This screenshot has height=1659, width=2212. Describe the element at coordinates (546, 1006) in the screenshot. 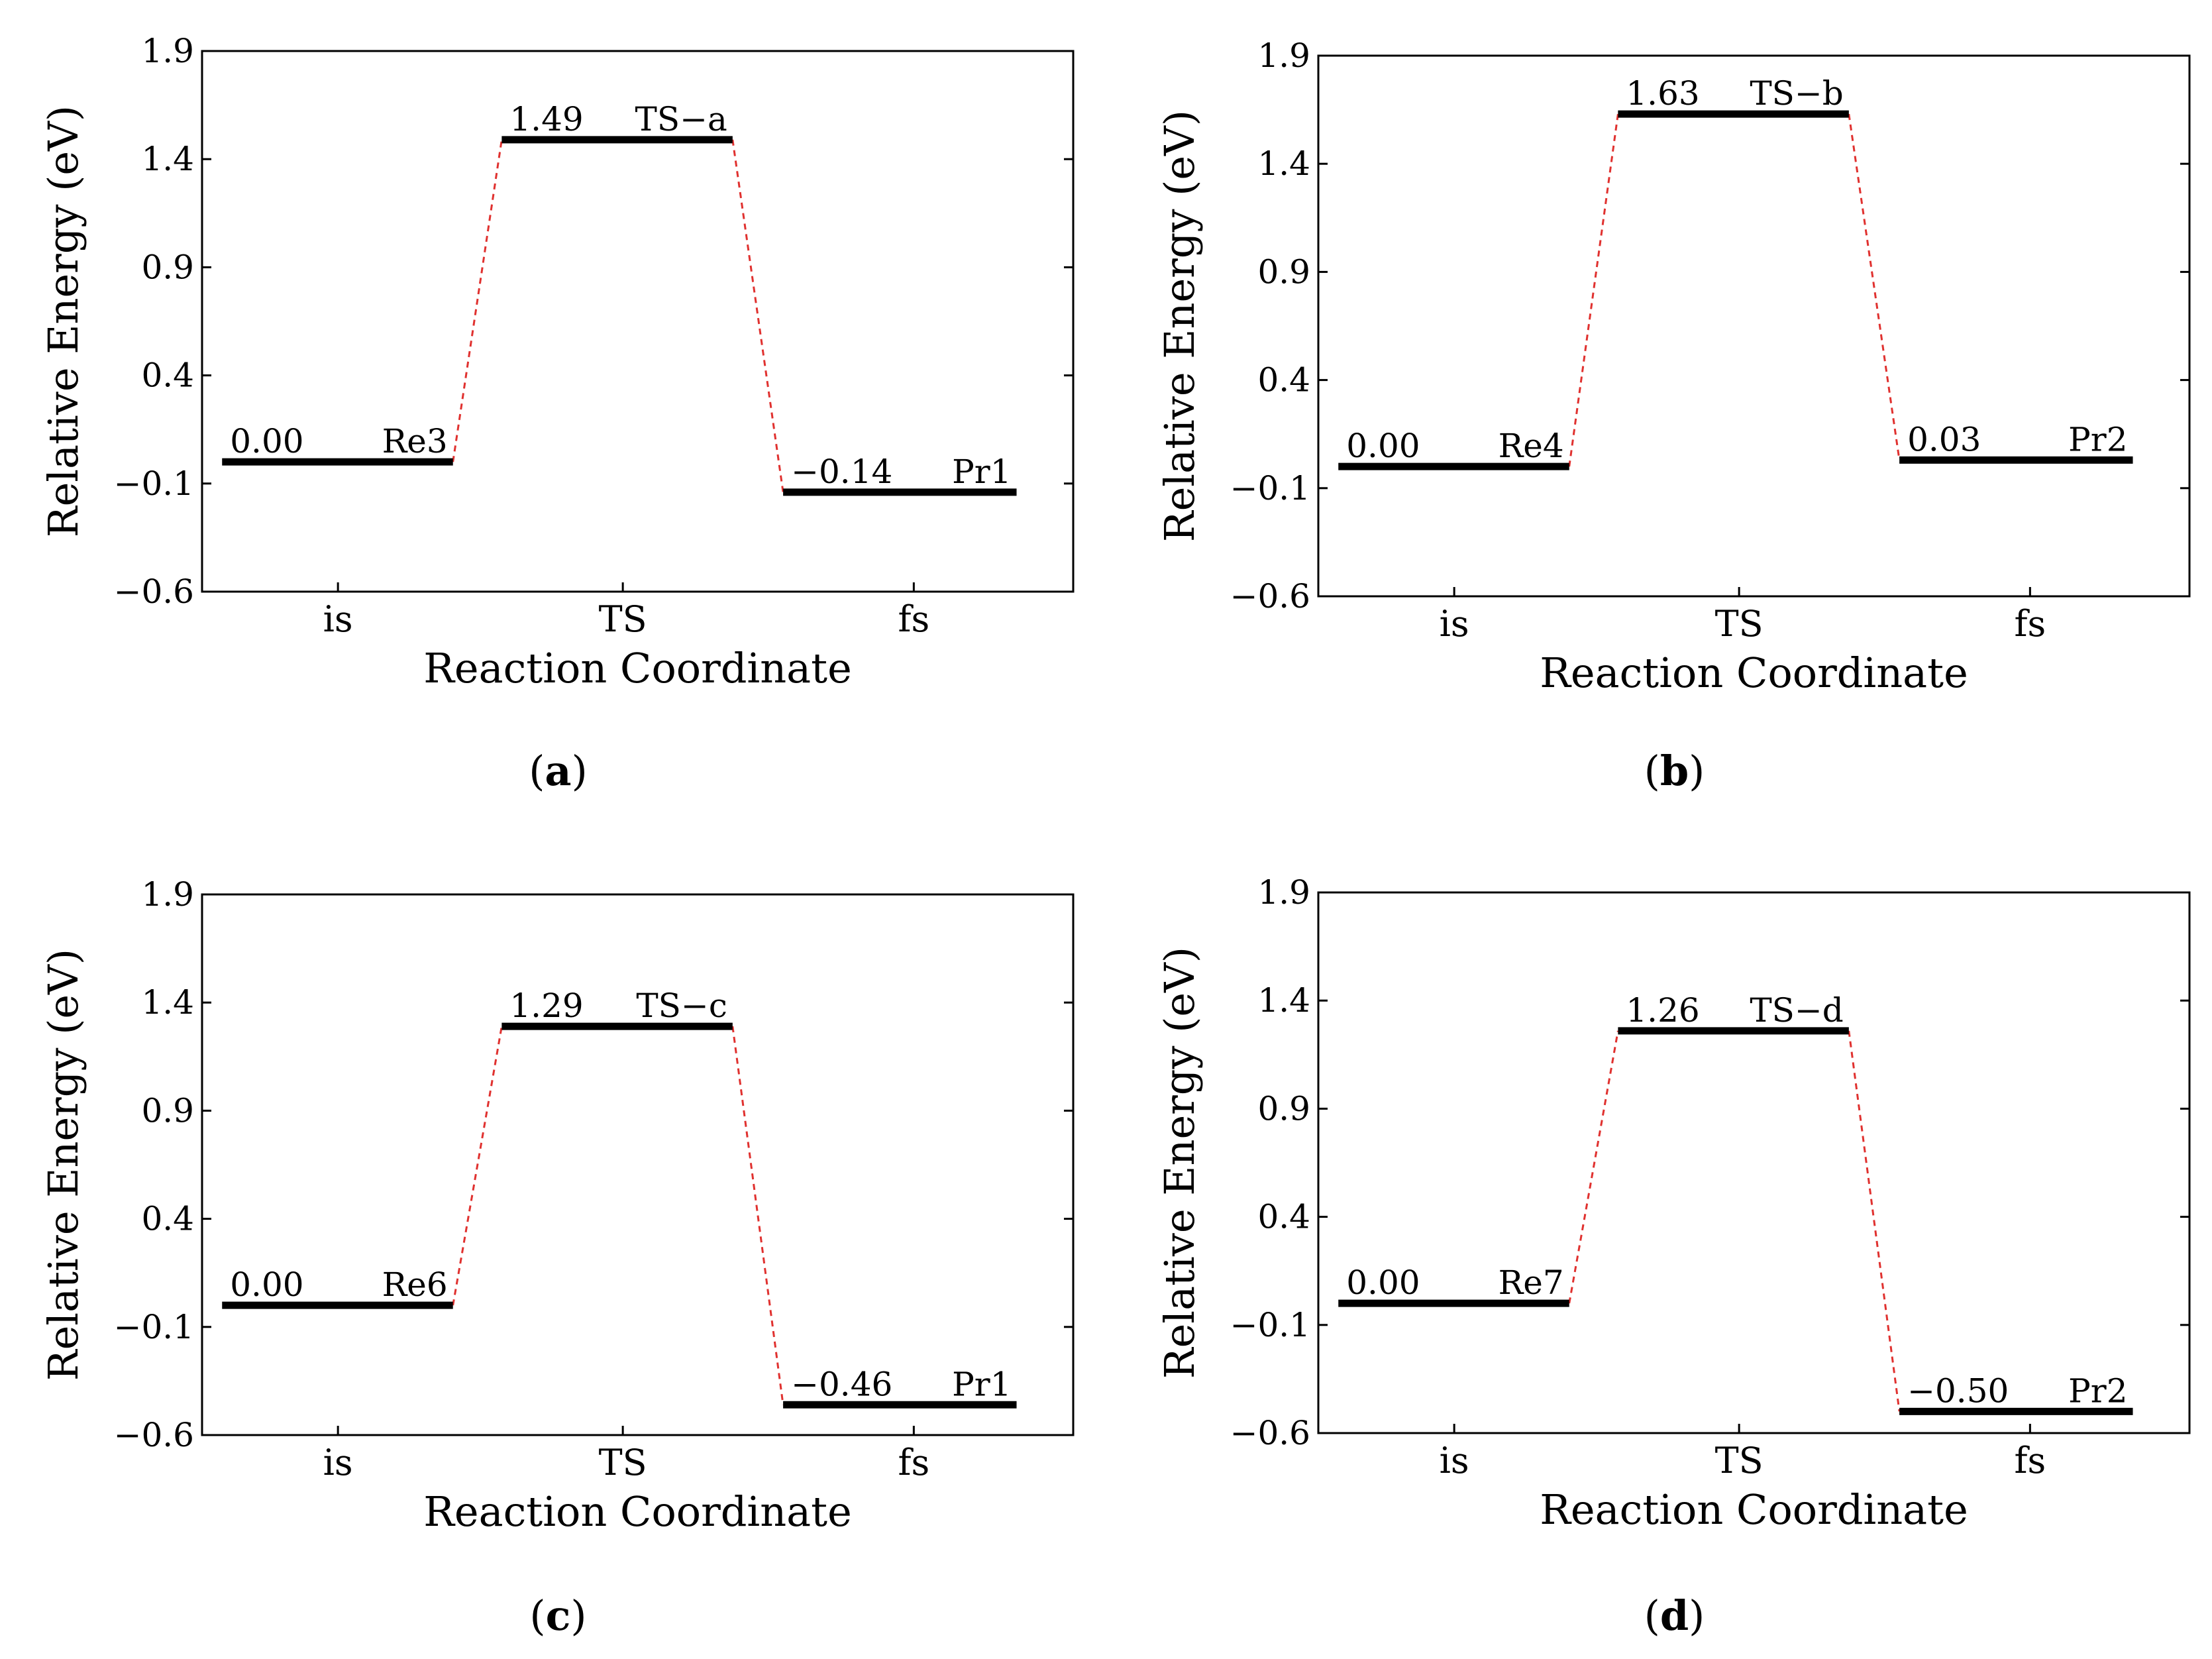

I see `energy-value-label: 1.29` at that location.